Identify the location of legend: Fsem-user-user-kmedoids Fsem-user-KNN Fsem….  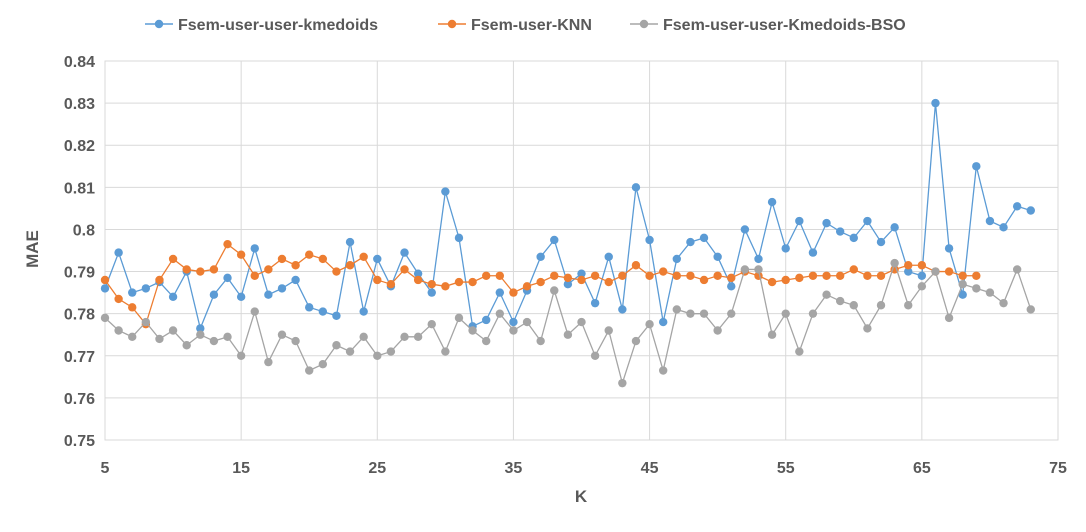
(525, 25).